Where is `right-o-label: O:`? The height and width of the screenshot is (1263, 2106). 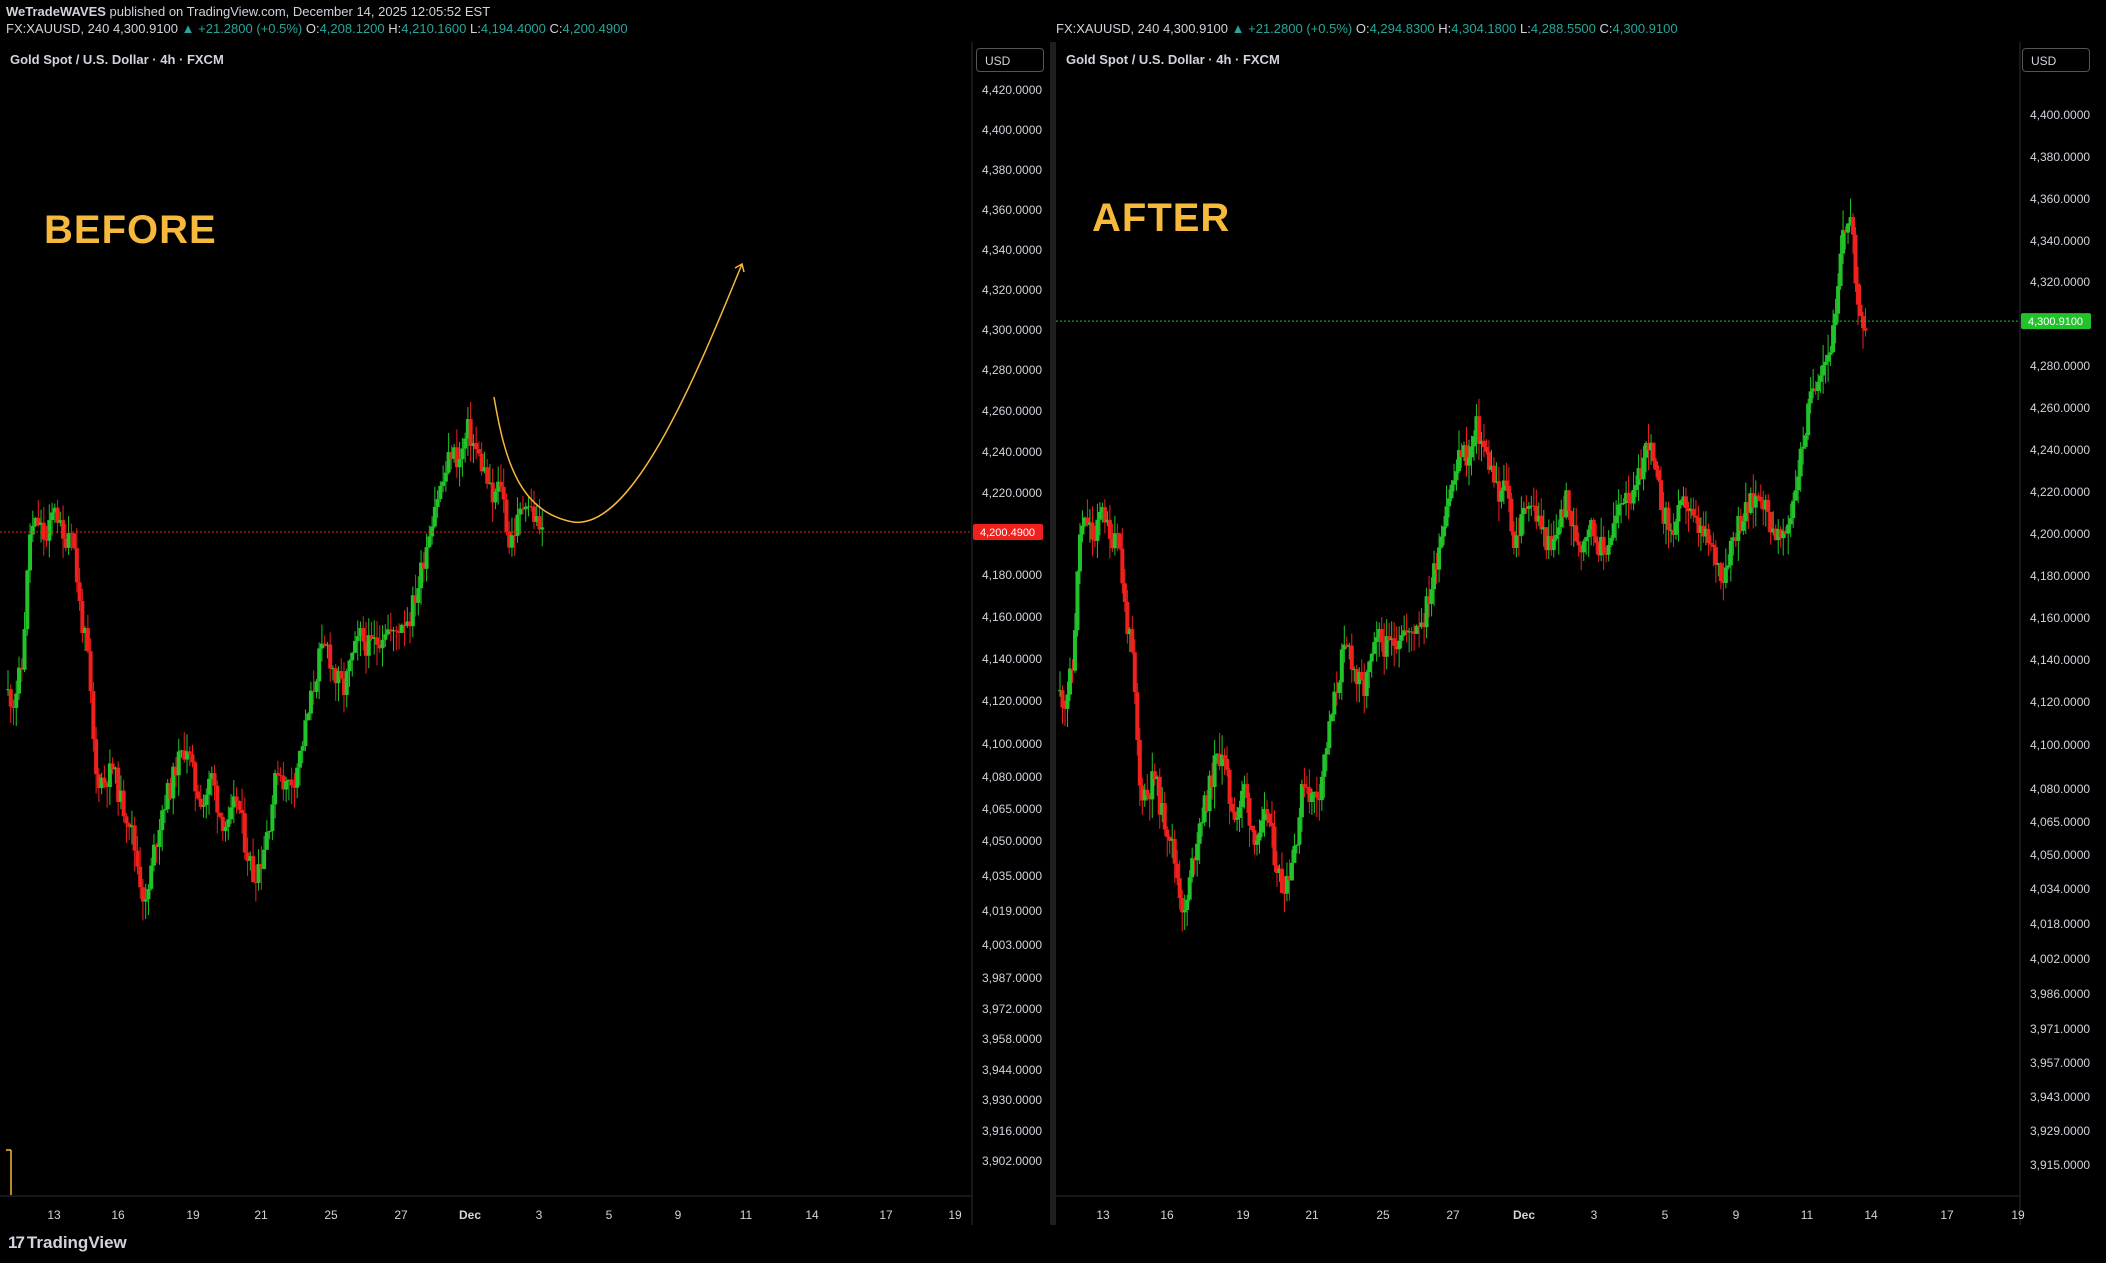
right-o-label: O: is located at coordinates (1362, 28).